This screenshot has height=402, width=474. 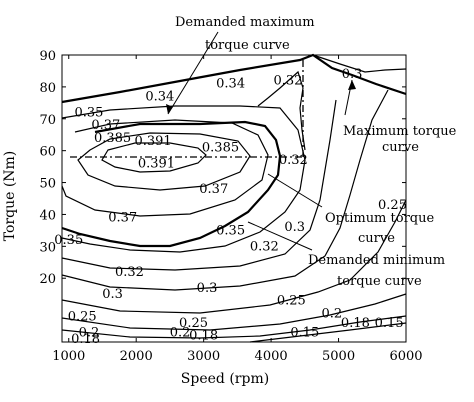 I want to click on y-tick-label: 30, so click(x=47, y=247).